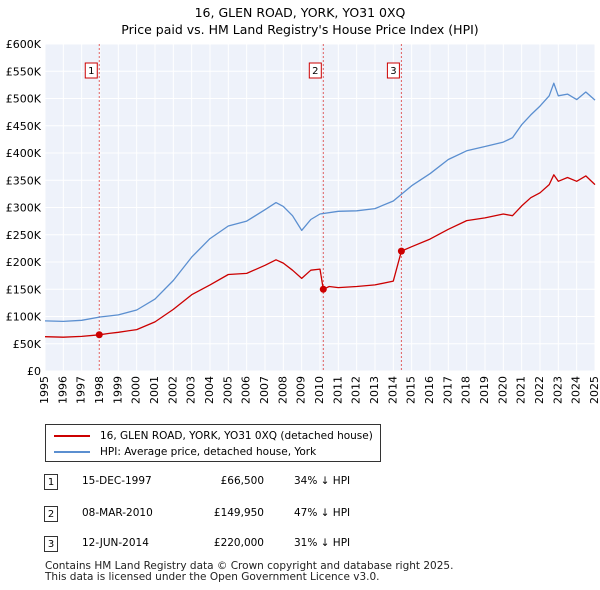 This screenshot has width=600, height=590. What do you see at coordinates (72, 452) in the screenshot?
I see `legend-swatch-hpi` at bounding box center [72, 452].